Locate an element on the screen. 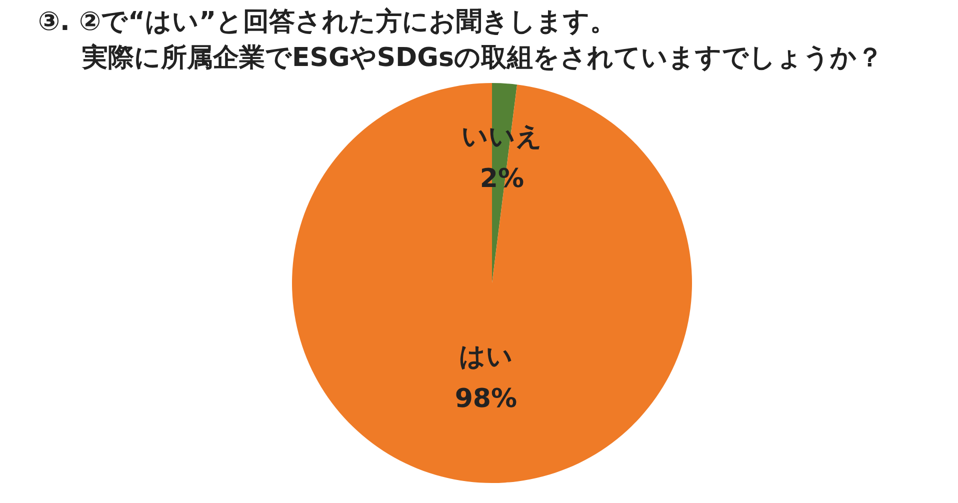  slice-label: はい is located at coordinates (485, 357).